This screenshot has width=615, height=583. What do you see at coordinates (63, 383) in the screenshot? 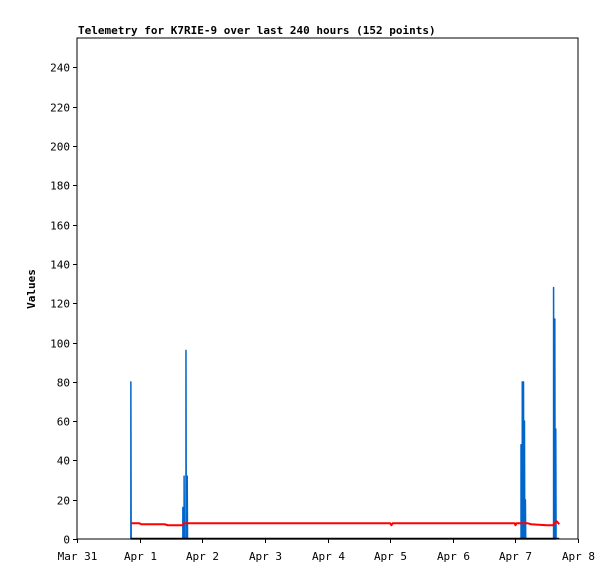
I see `y-tick-label-4: 80` at bounding box center [63, 383].